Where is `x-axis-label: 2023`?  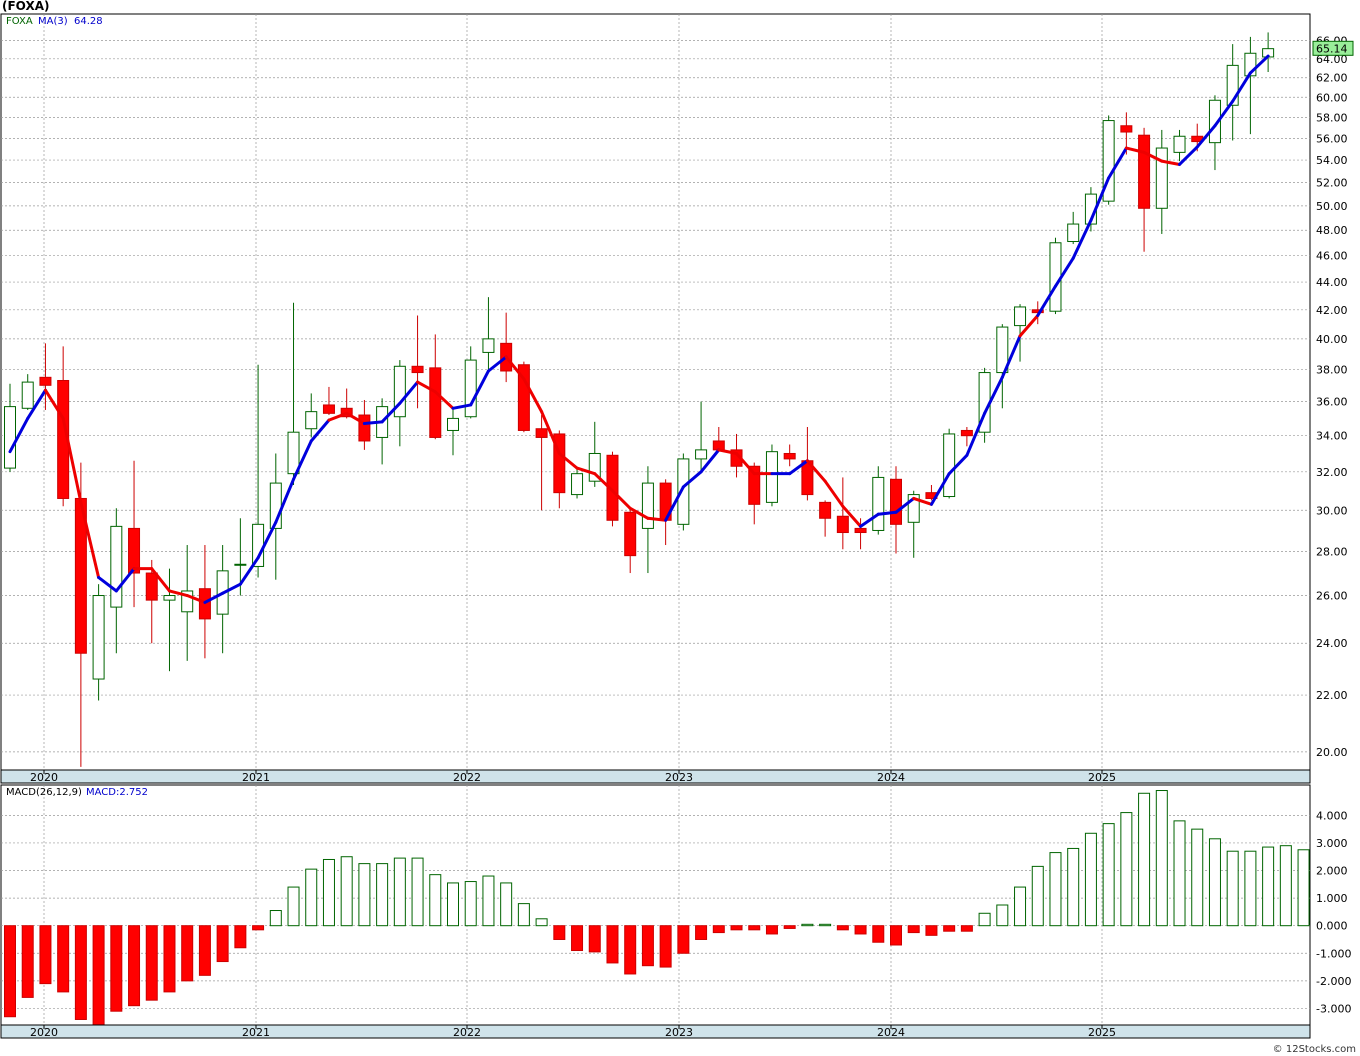
x-axis-label: 2023 is located at coordinates (679, 1032).